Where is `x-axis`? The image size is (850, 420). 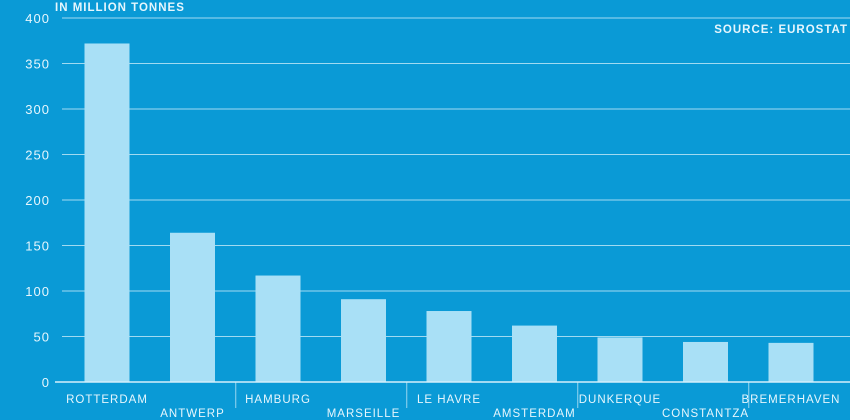
x-axis is located at coordinates (452, 394).